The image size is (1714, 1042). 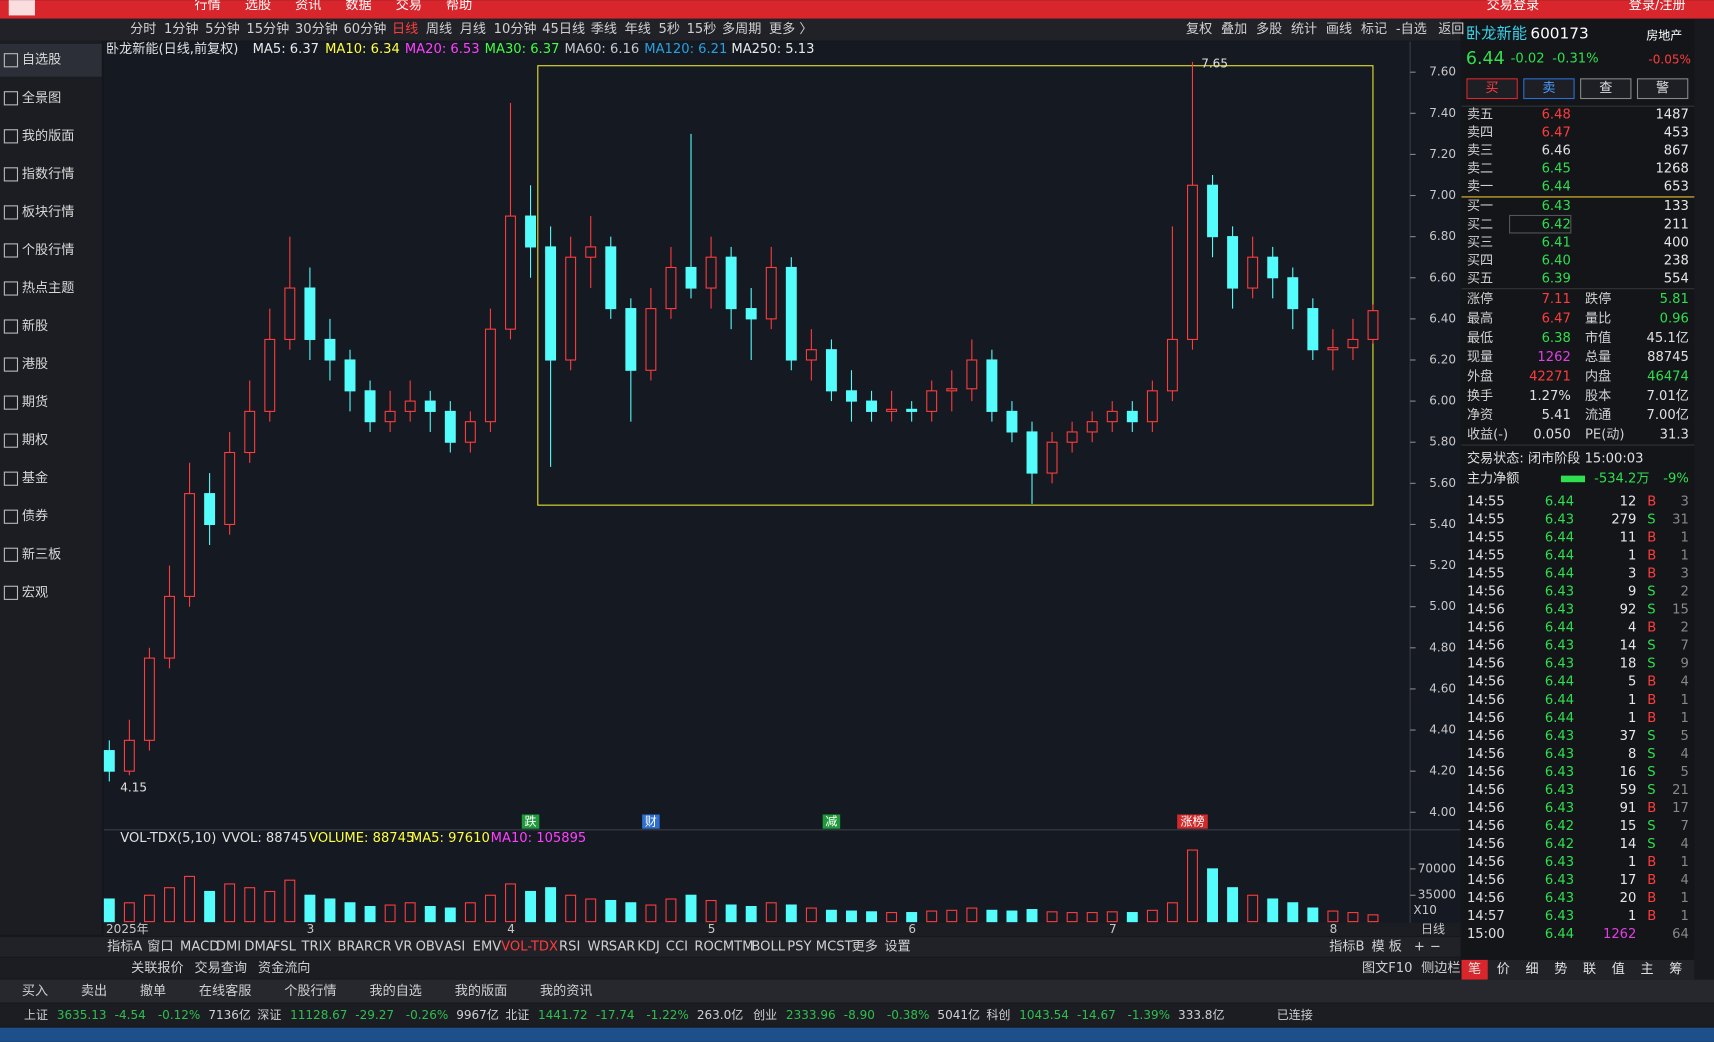 What do you see at coordinates (315, 946) in the screenshot?
I see `indicator-tab: TRIX` at bounding box center [315, 946].